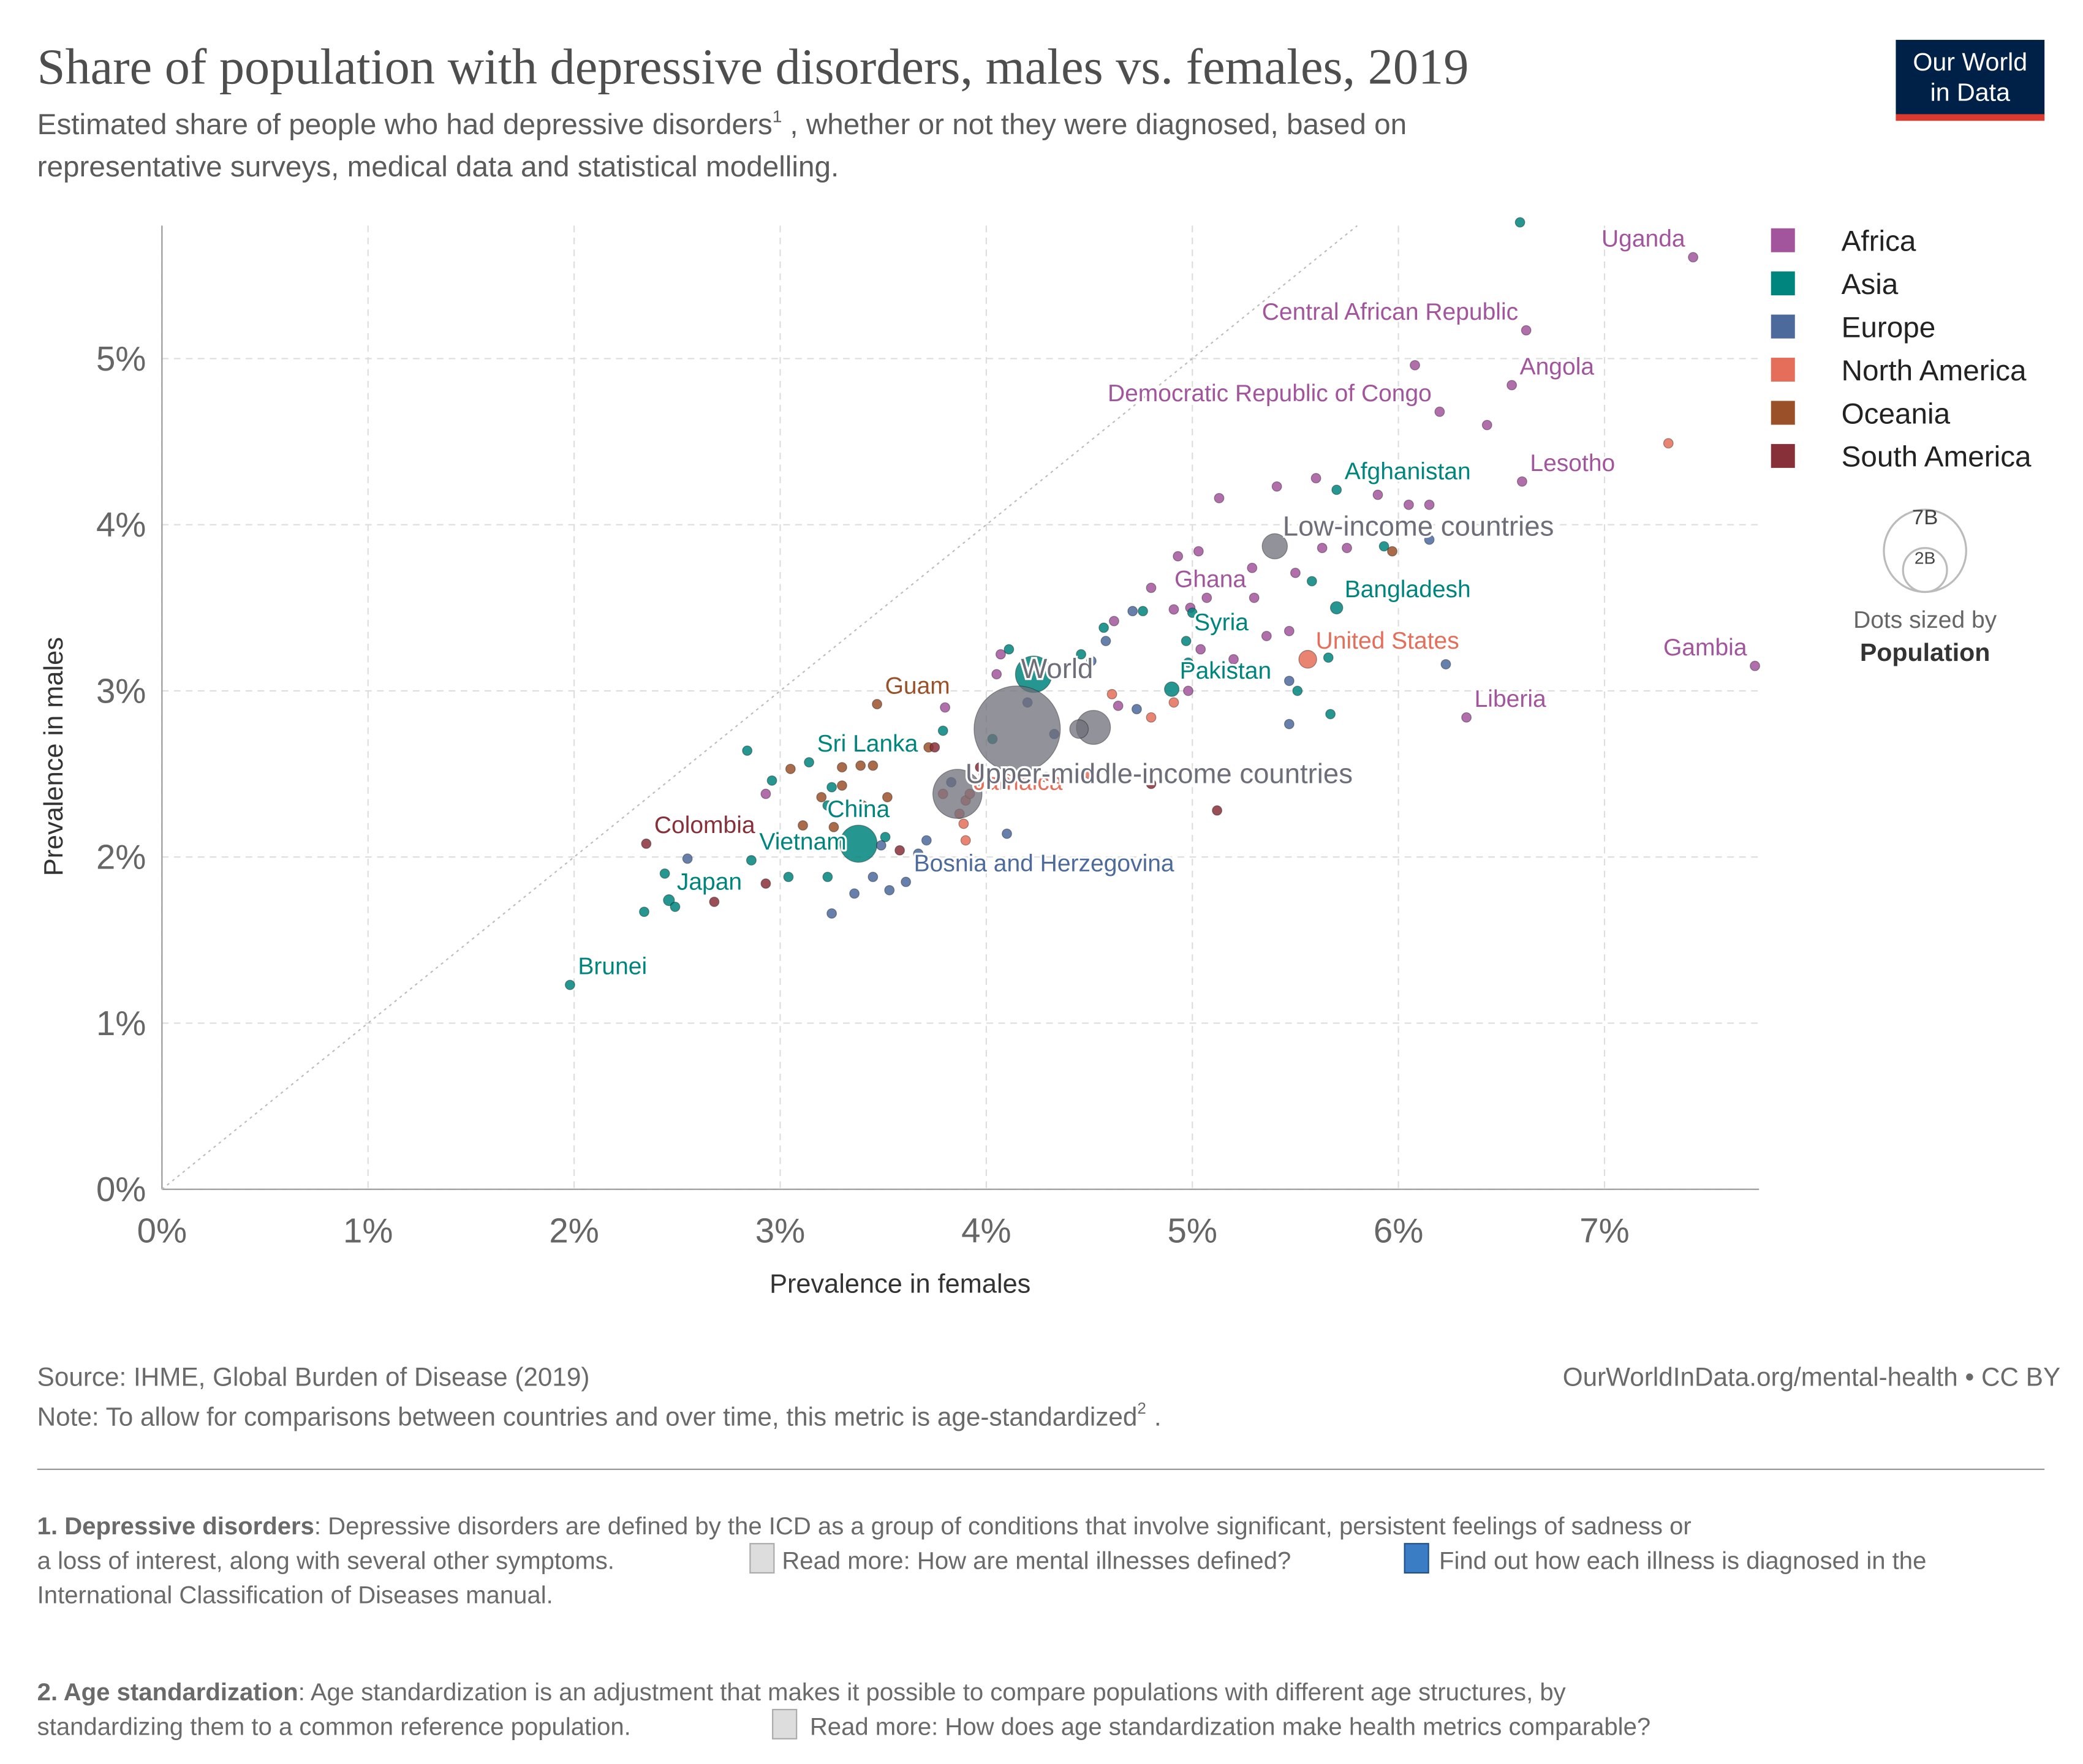 This screenshot has width=2083, height=1764. What do you see at coordinates (1889, 327) in the screenshot?
I see `legend-label: Europe` at bounding box center [1889, 327].